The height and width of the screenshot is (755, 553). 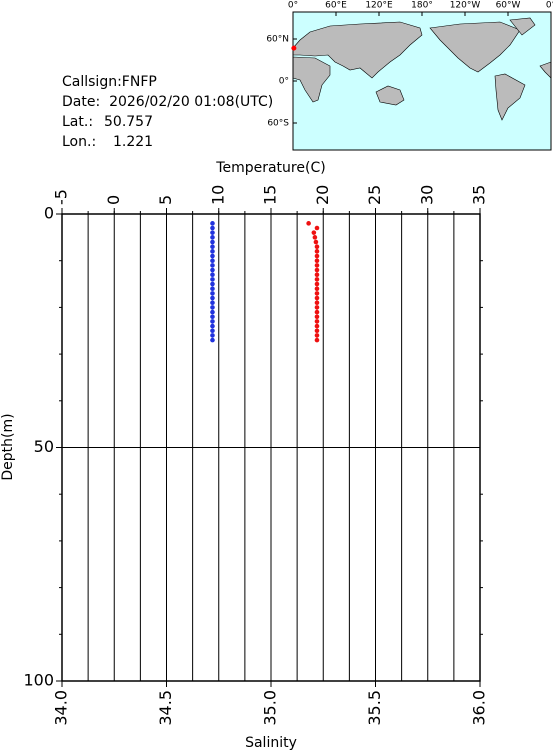 What do you see at coordinates (61, 708) in the screenshot?
I see `x-tick-label: 34.0` at bounding box center [61, 708].